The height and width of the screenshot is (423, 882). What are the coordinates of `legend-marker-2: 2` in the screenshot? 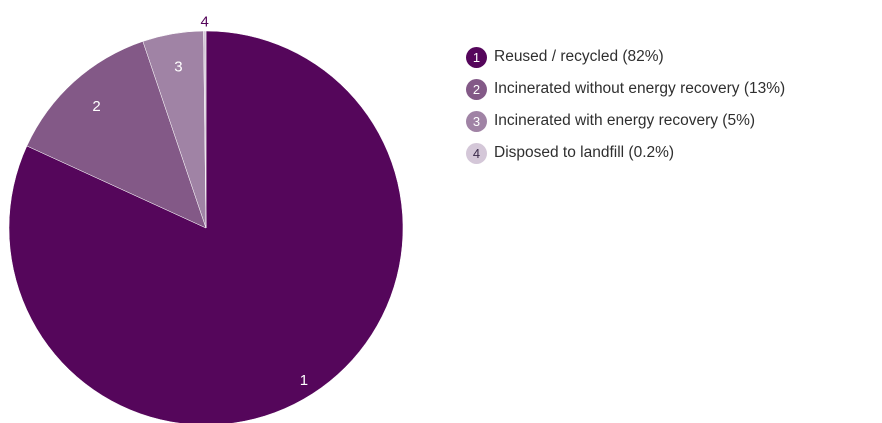 It's located at (476, 89).